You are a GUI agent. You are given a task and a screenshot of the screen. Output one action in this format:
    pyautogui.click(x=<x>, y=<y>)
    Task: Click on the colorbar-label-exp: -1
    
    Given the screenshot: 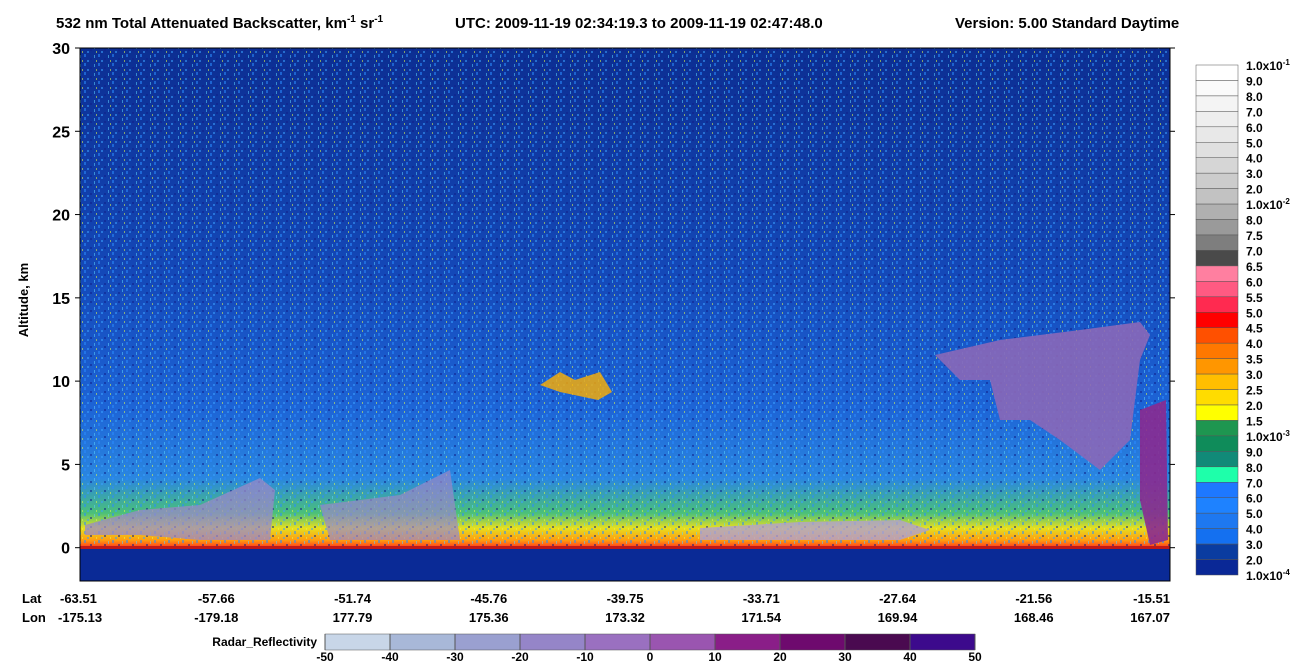 What is the action you would take?
    pyautogui.click(x=1287, y=62)
    